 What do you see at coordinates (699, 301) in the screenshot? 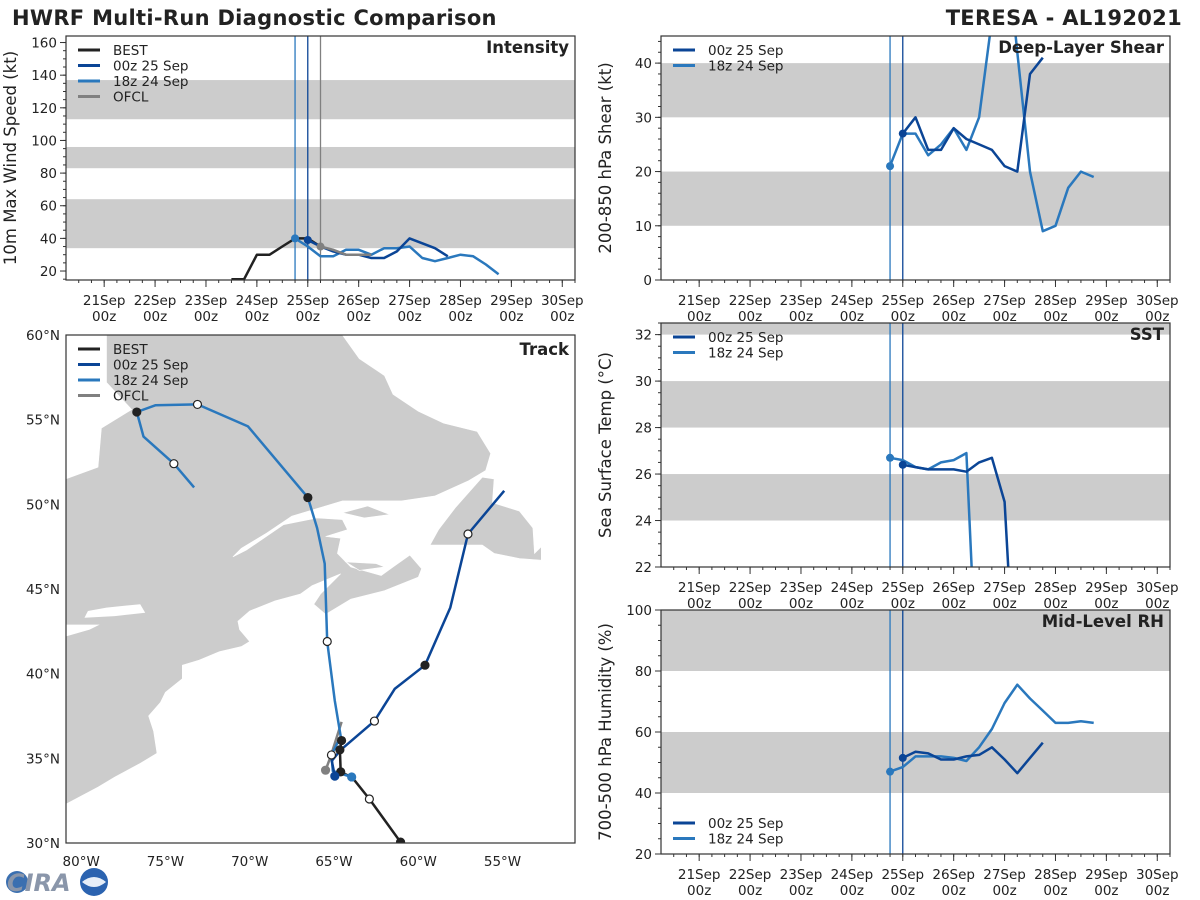
I see `x-tick-label: 21Sep` at bounding box center [699, 301].